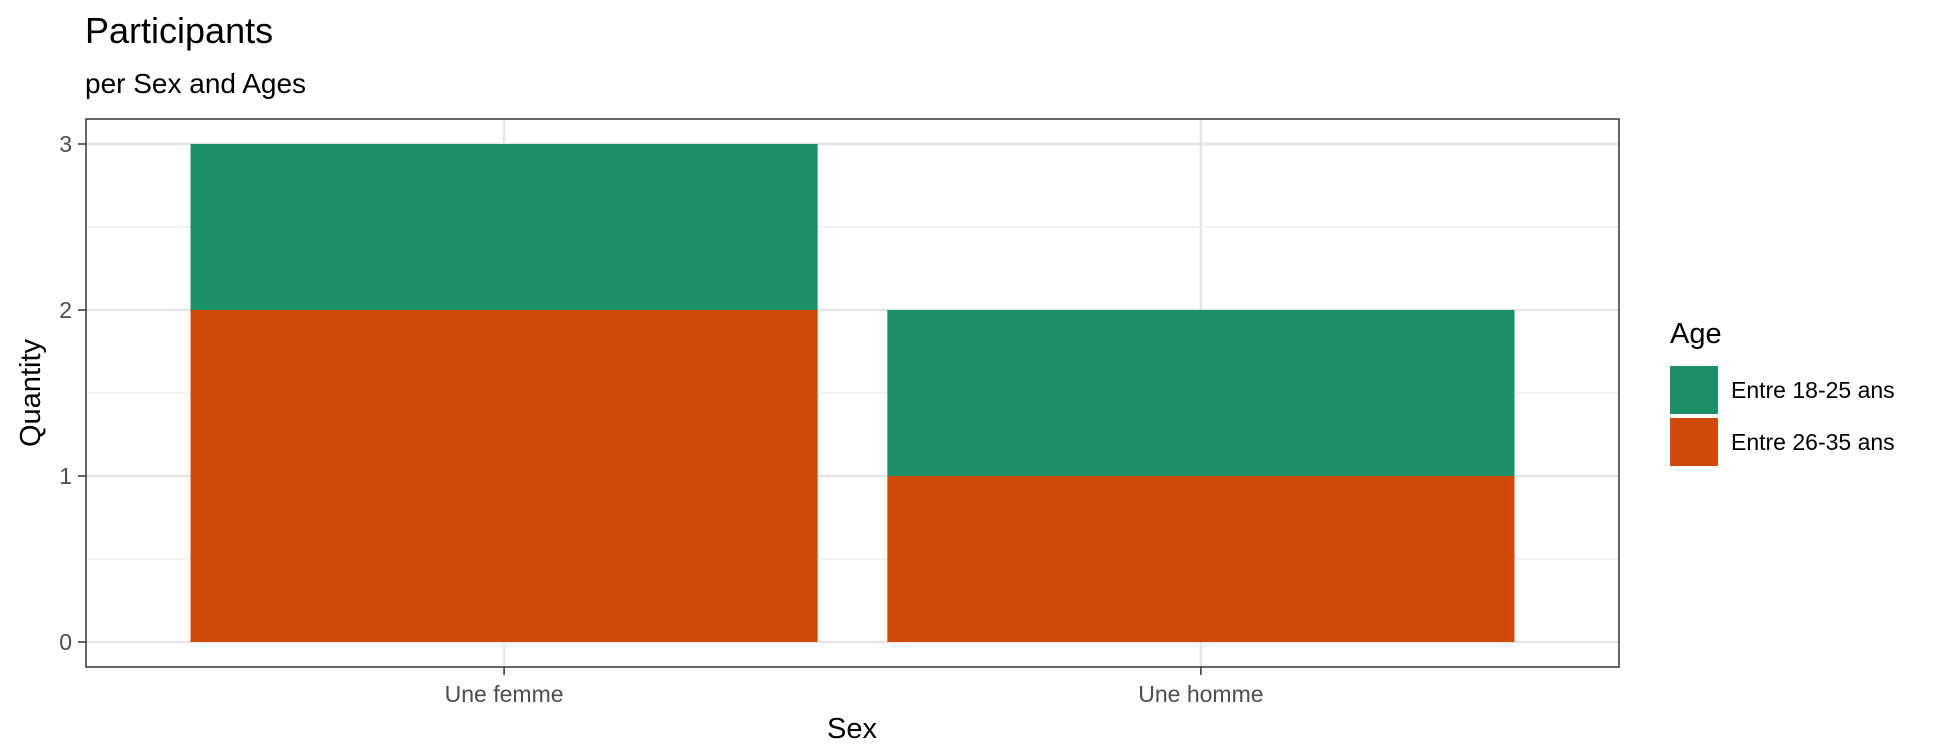 This screenshot has width=1944, height=756. What do you see at coordinates (1696, 334) in the screenshot?
I see `legend-title: Age` at bounding box center [1696, 334].